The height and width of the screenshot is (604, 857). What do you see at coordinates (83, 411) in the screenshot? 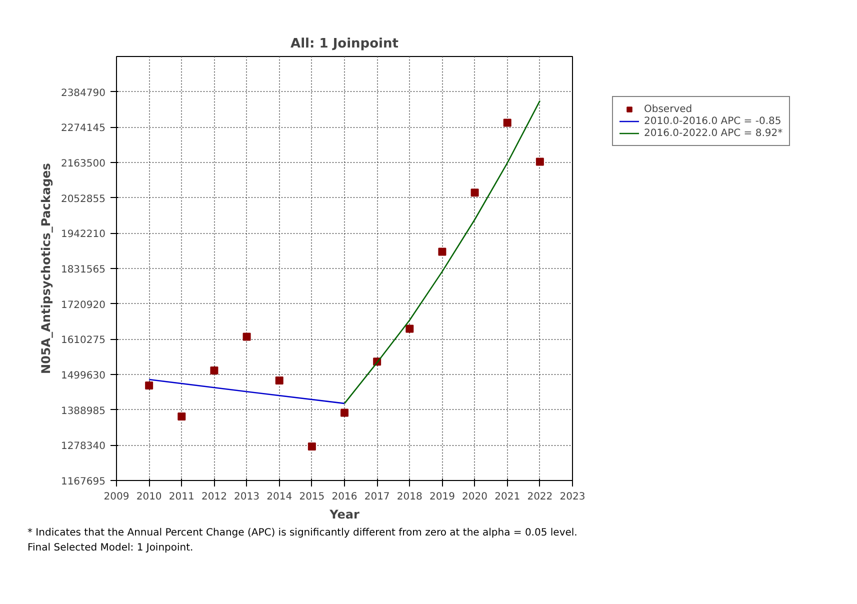
I see `y-tick-label: 1388985` at bounding box center [83, 411].